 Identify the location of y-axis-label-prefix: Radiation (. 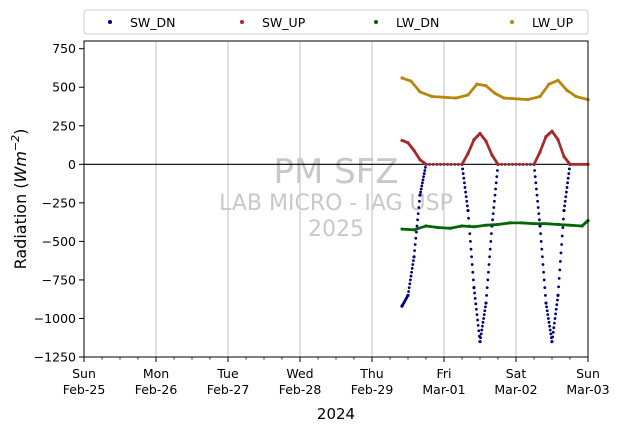
(20, 225).